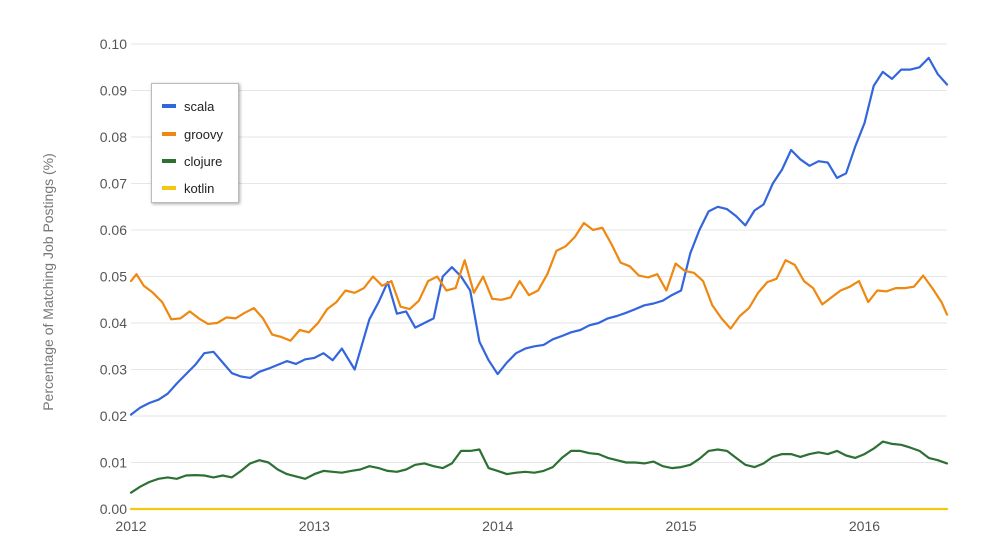 The image size is (993, 560). Describe the element at coordinates (314, 526) in the screenshot. I see `x-tick-label: 2013` at that location.